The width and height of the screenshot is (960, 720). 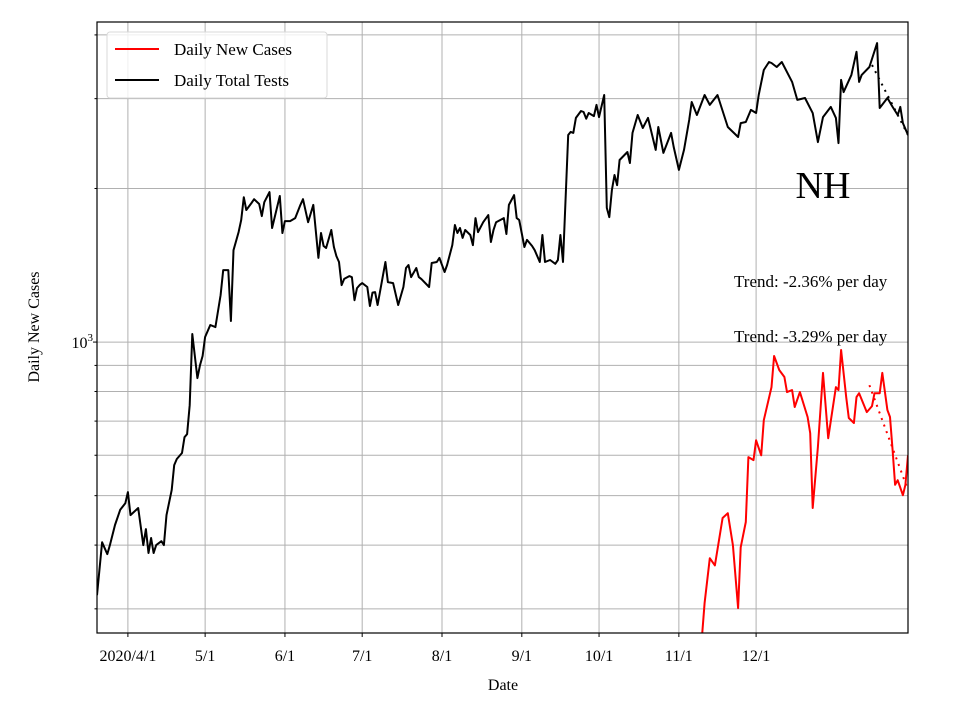 I want to click on y-axis-label: Daily New Cases, so click(x=34, y=326).